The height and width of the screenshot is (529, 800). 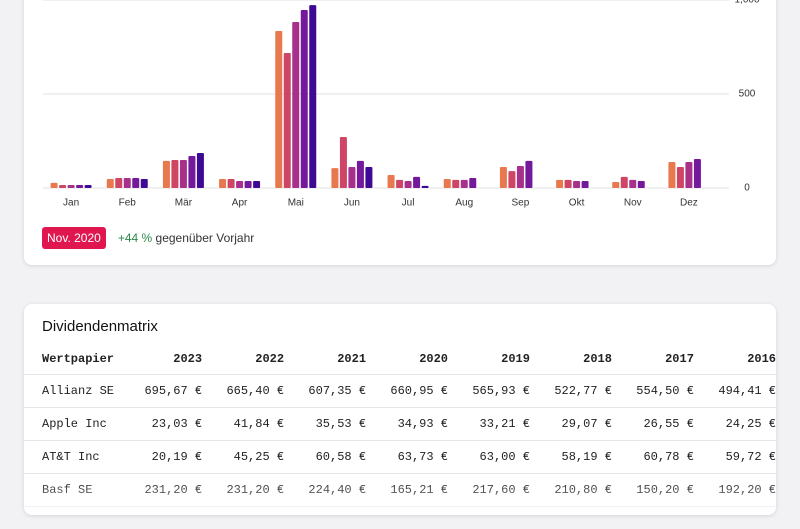 I want to click on column-header: 2020, so click(x=433, y=359).